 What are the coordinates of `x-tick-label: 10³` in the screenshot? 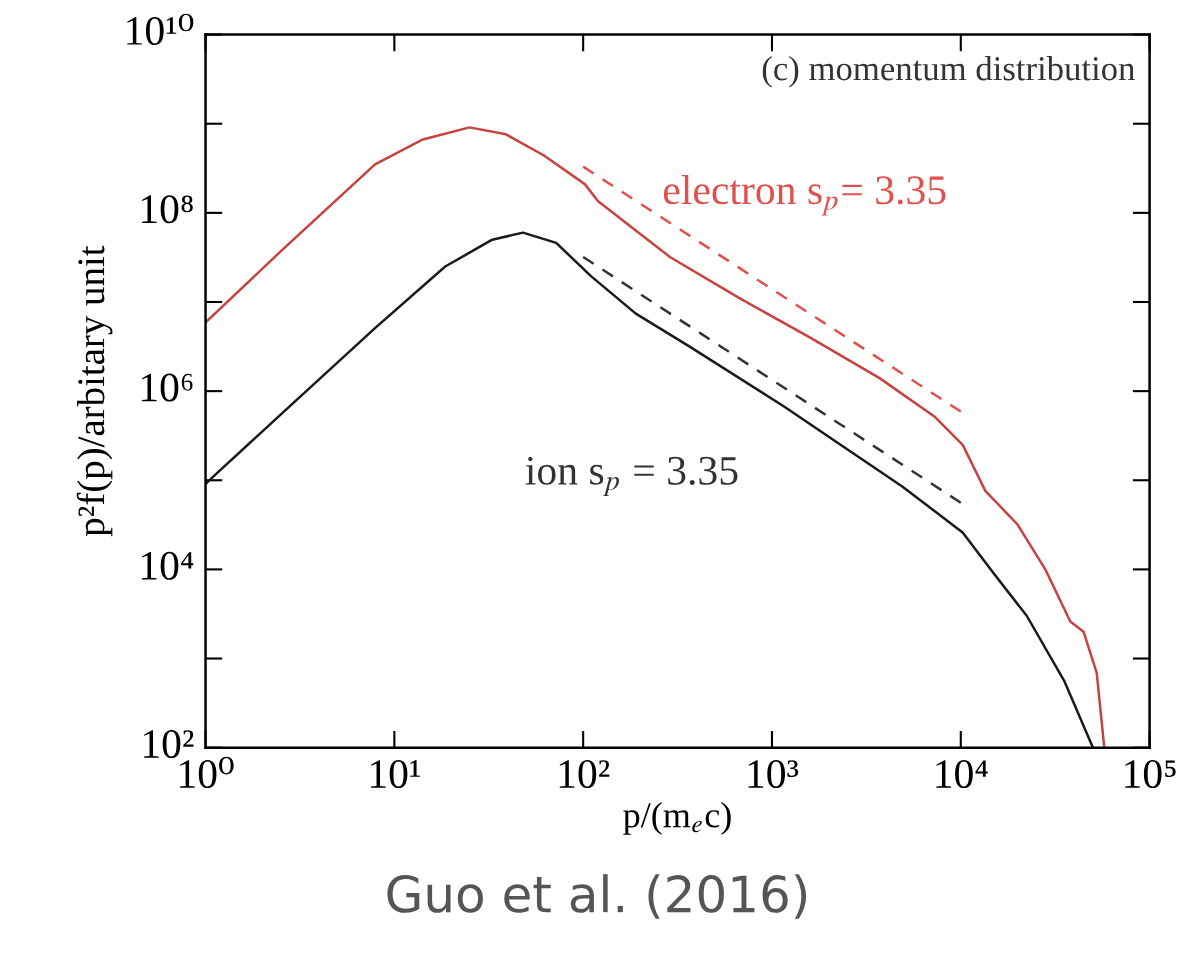 It's located at (773, 774).